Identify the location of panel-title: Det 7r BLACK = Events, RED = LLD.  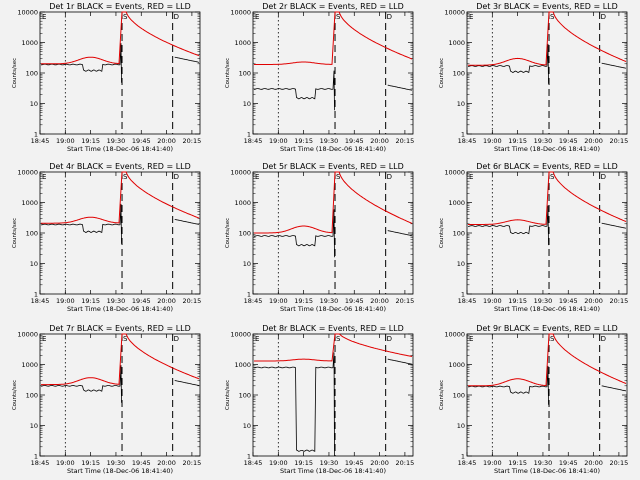
(120, 328).